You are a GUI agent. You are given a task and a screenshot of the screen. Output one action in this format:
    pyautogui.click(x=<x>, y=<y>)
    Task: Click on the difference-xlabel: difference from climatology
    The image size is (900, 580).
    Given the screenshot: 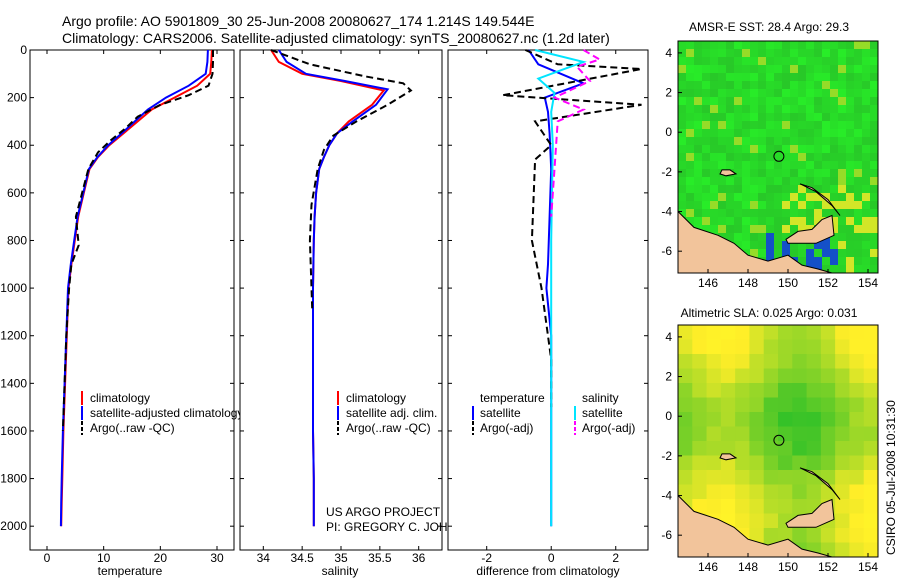 What is the action you would take?
    pyautogui.click(x=547, y=571)
    